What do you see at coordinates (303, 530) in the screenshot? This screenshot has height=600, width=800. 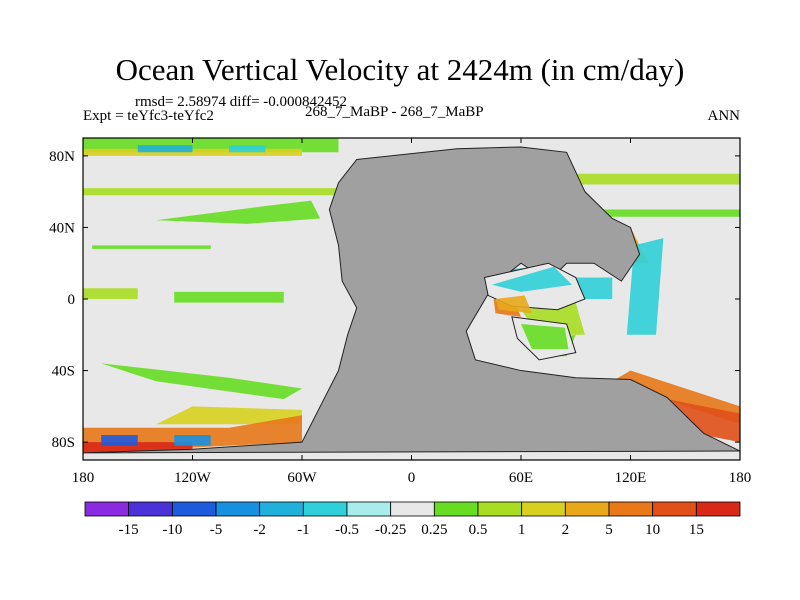 I see `colorbar-label-4: -1` at bounding box center [303, 530].